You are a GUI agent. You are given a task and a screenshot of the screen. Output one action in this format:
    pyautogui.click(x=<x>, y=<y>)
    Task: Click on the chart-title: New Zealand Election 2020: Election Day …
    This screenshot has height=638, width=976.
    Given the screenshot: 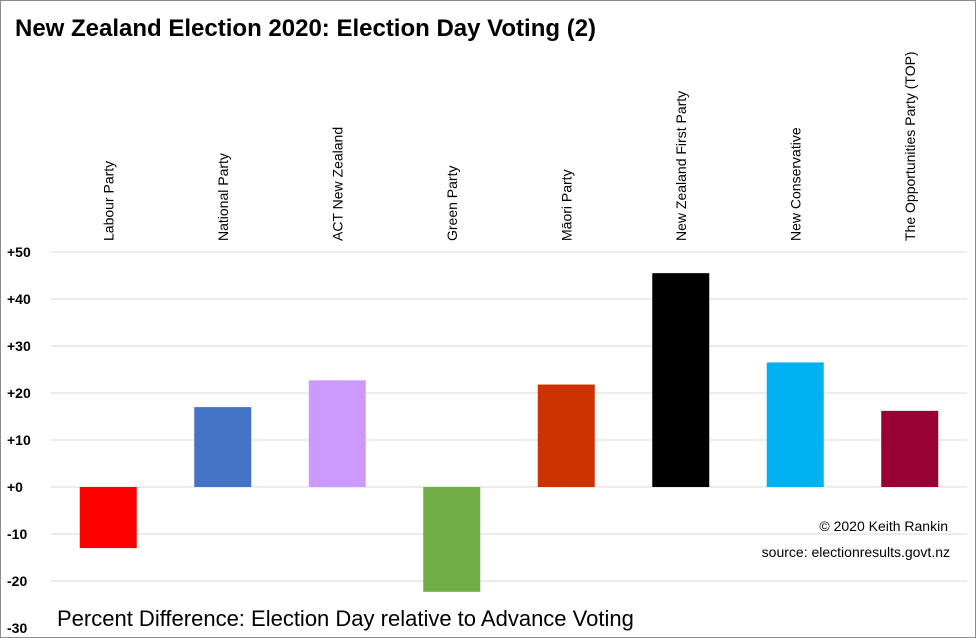 What is the action you would take?
    pyautogui.click(x=305, y=28)
    